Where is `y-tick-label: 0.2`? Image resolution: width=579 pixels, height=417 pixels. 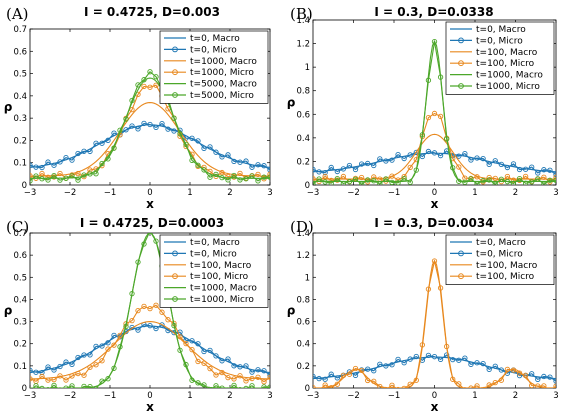
y-tick-label: 0.2 is located at coordinates (20, 345).